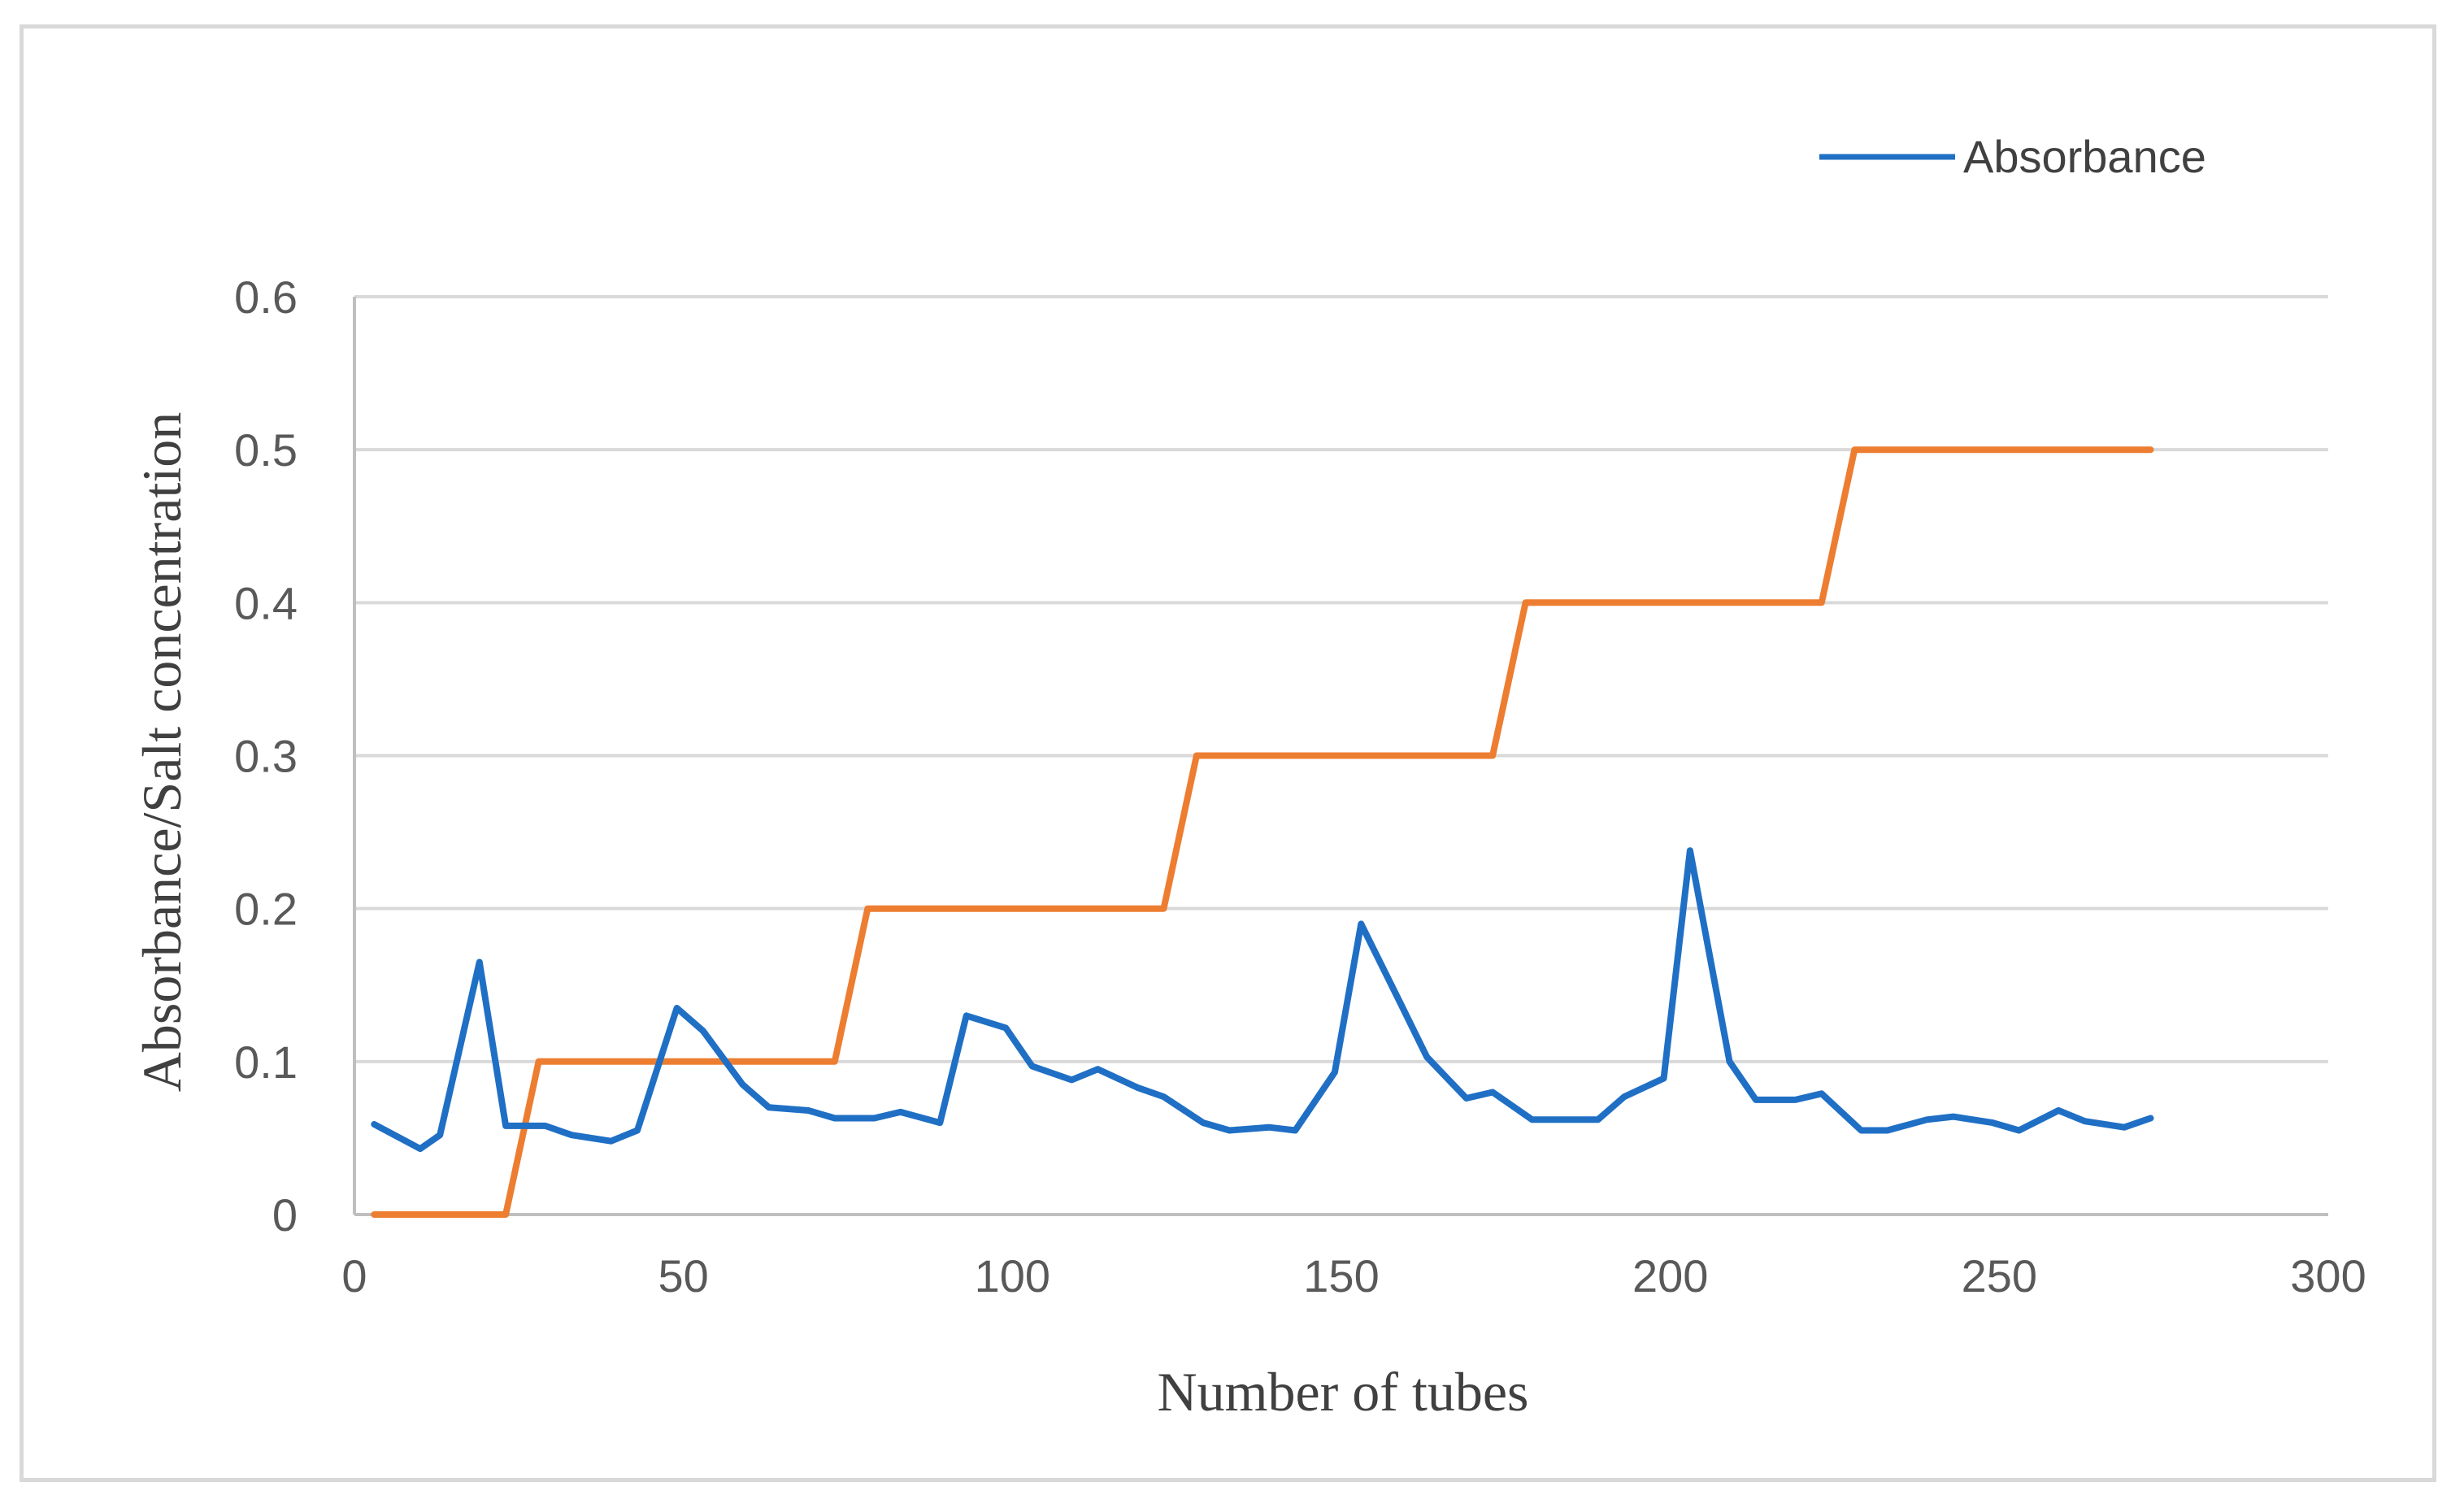  I want to click on legend-label-absorbance: Absorbance, so click(2084, 156).